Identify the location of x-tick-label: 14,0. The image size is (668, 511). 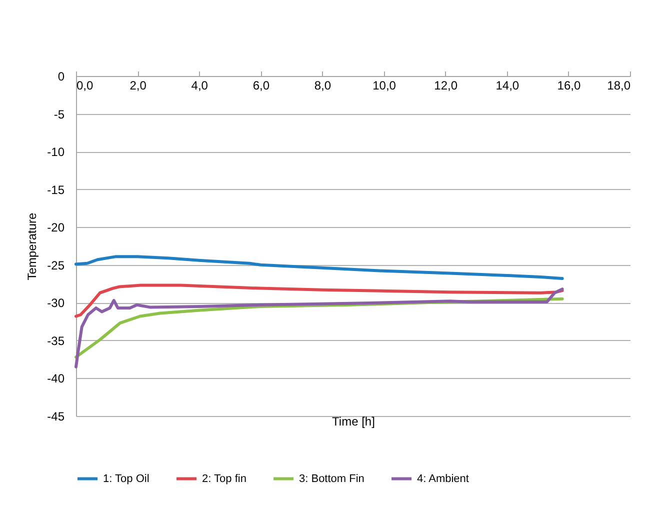
(508, 85).